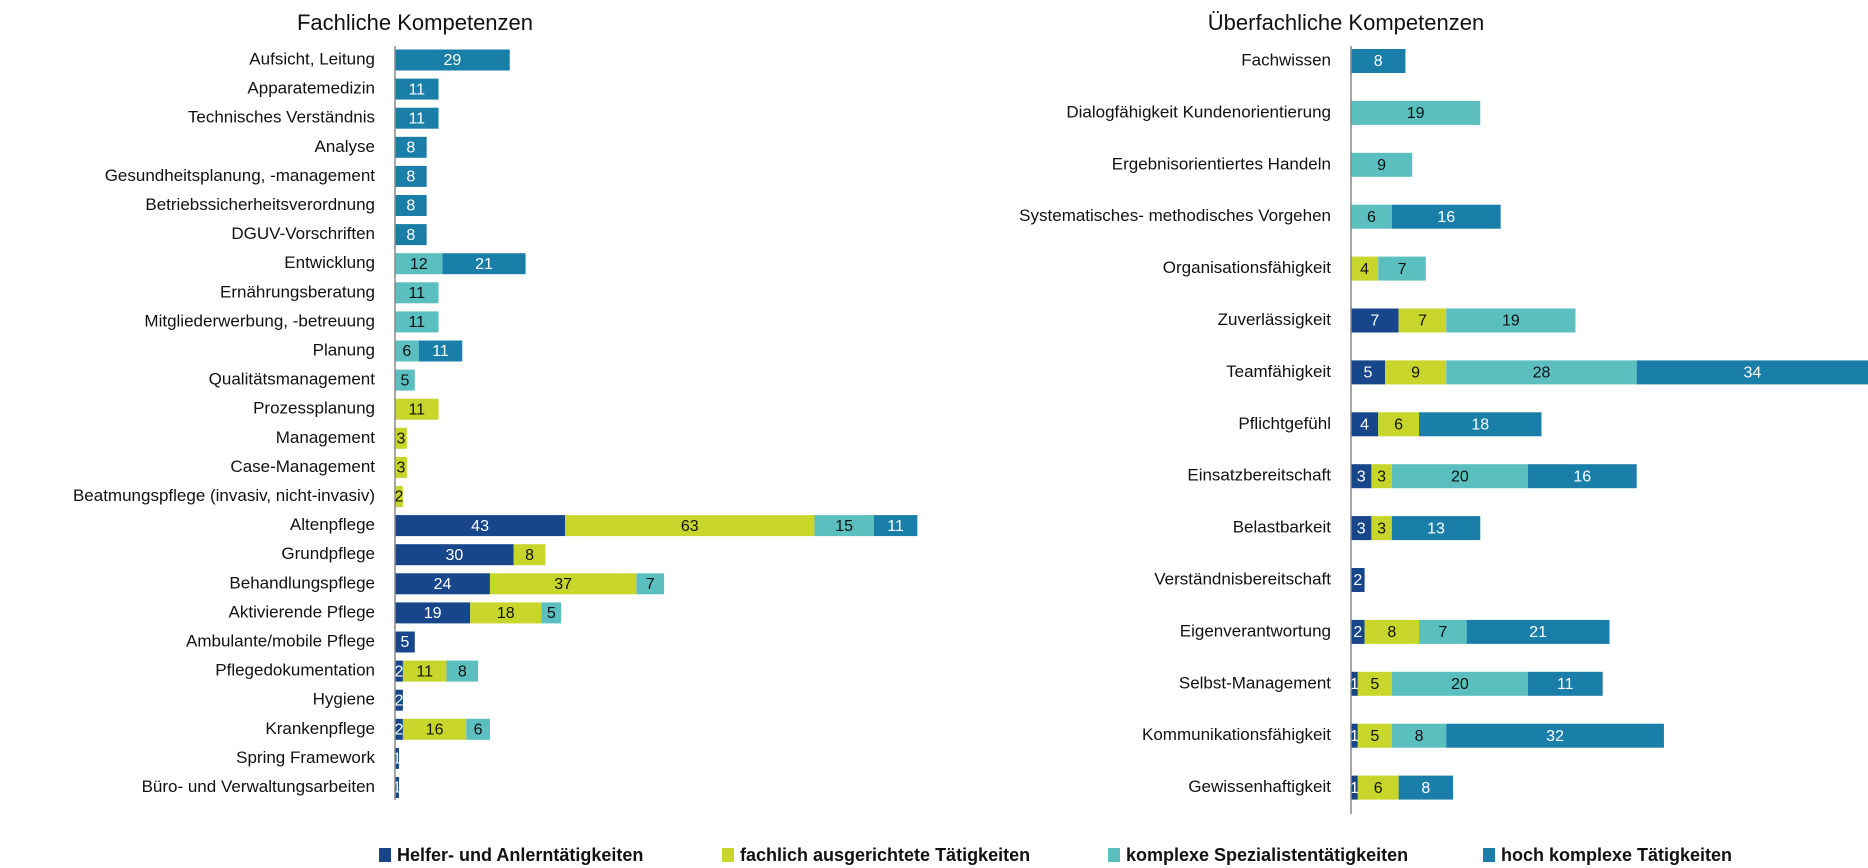 The height and width of the screenshot is (868, 1868). Describe the element at coordinates (344, 699) in the screenshot. I see `category-label: Hygiene` at that location.